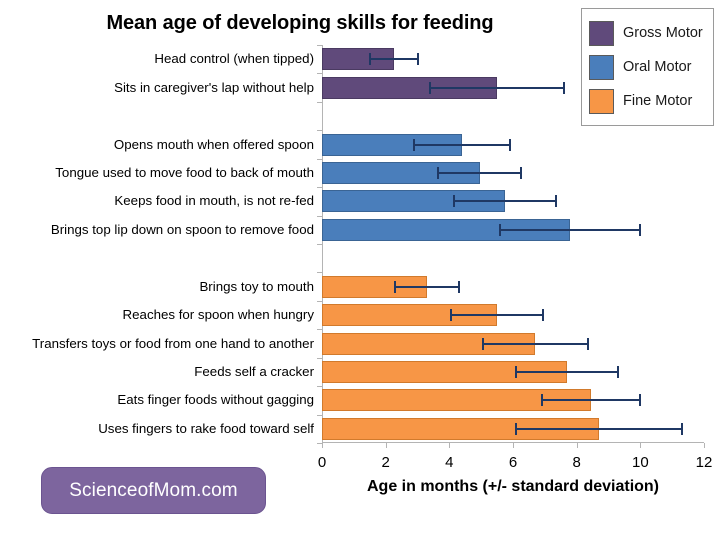 This screenshot has width=722, height=542. I want to click on y-axis-category-label: Eats finger foods without gagging, so click(215, 400).